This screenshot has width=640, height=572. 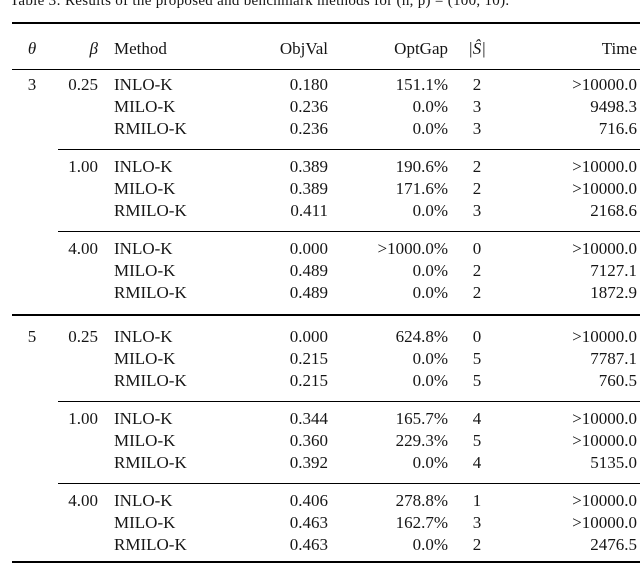 I want to click on table-row: MILO-K 0.360 229.3% 5 >10000.0, so click(x=326, y=441).